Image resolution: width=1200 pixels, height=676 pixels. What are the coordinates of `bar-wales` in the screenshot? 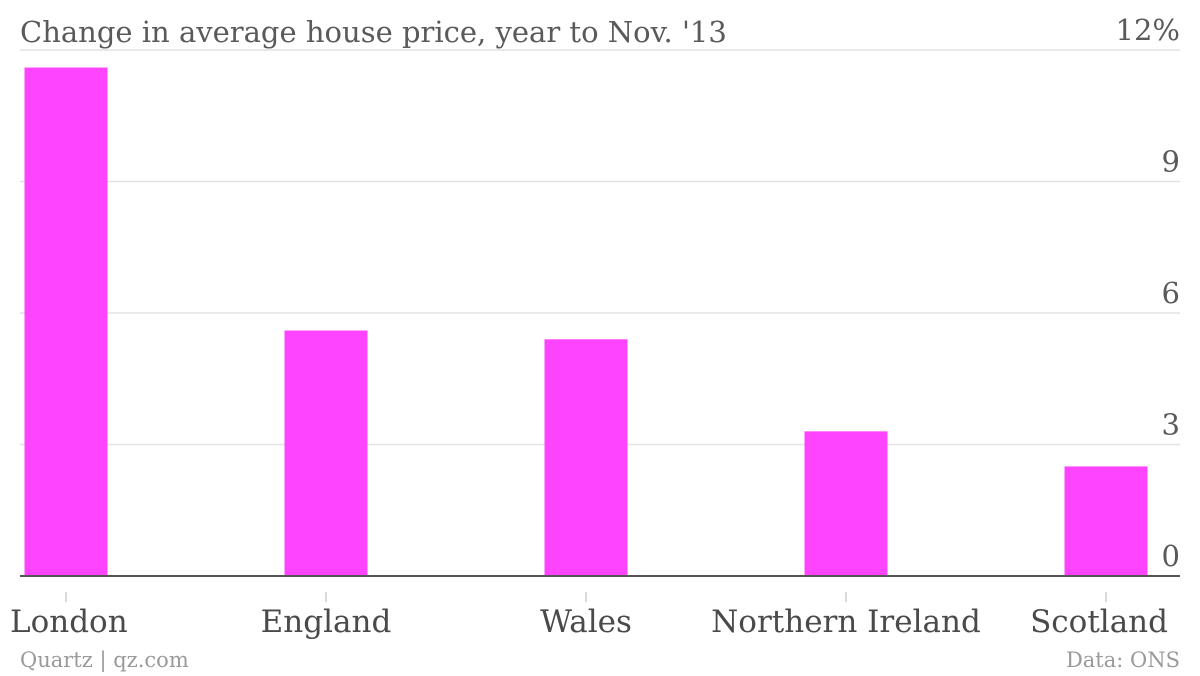 It's located at (586, 457).